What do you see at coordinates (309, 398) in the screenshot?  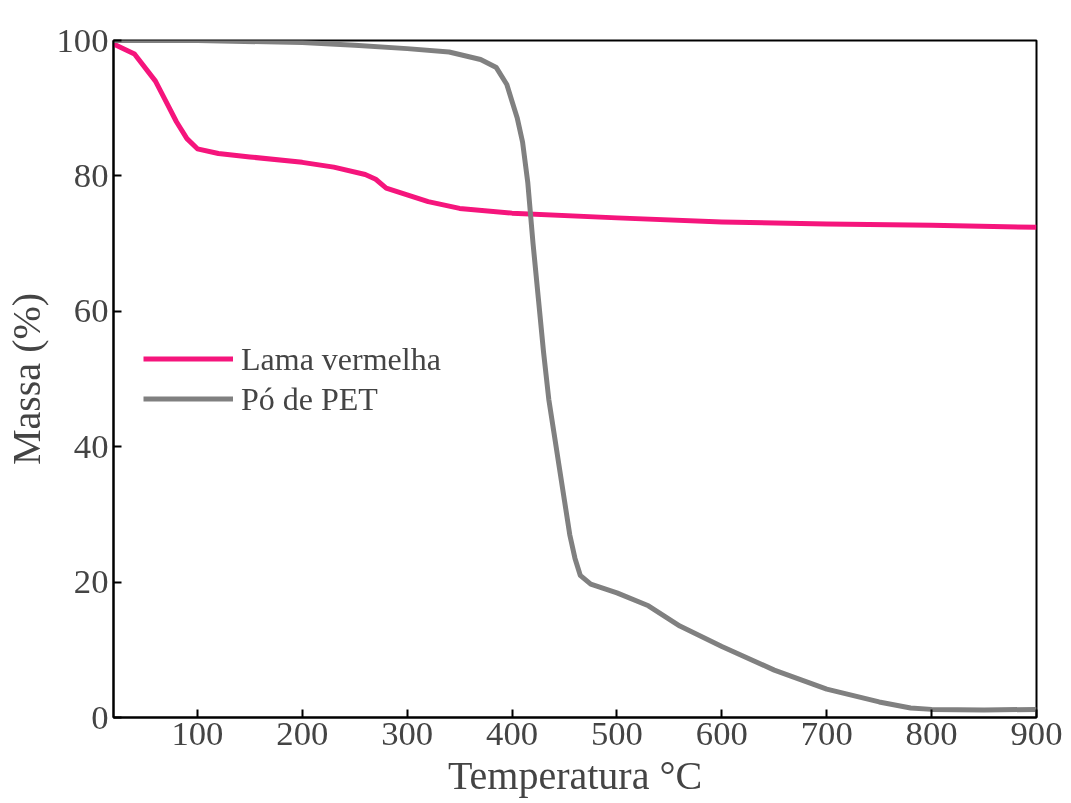 I see `legend-label: Pó de PET` at bounding box center [309, 398].